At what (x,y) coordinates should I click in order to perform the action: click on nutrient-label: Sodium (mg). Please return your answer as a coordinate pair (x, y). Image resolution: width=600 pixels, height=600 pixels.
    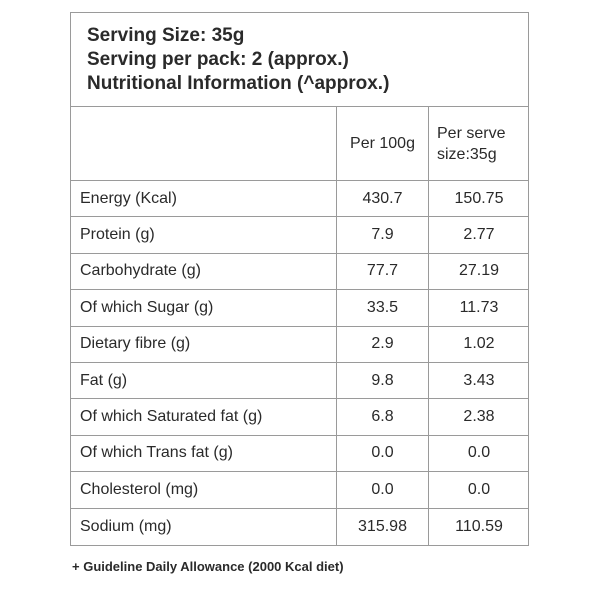
    Looking at the image, I should click on (126, 526).